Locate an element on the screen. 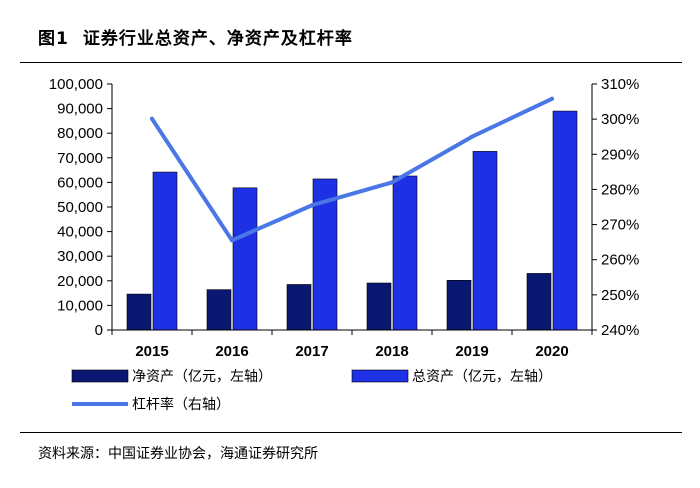 This screenshot has height=488, width=700. left-tick-label: 60,000 is located at coordinates (80, 182).